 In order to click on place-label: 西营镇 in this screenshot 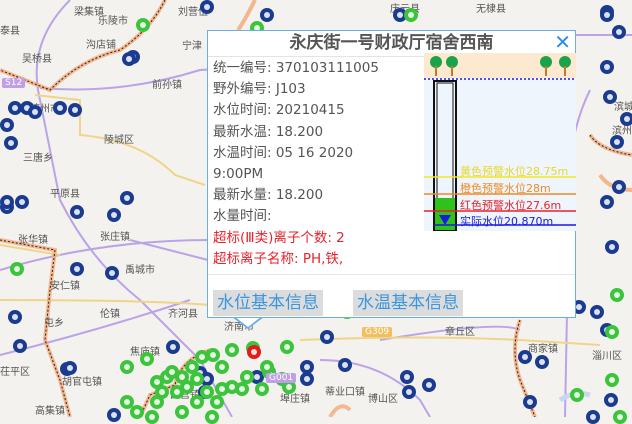, I will do `click(185, 395)`.